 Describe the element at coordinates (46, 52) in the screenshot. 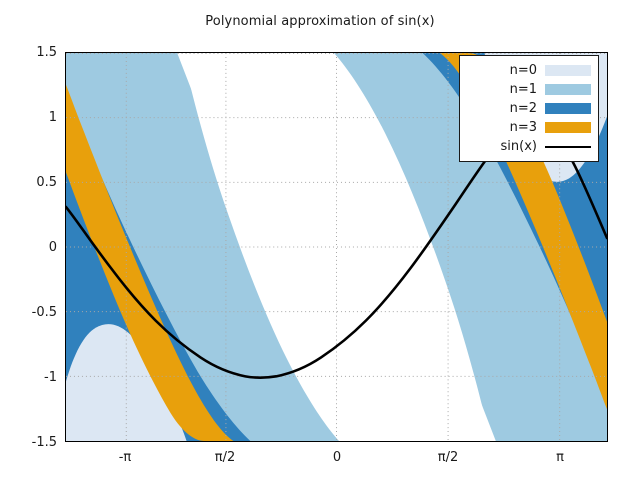

I see `y-tick-label-1_5: 1.5` at that location.